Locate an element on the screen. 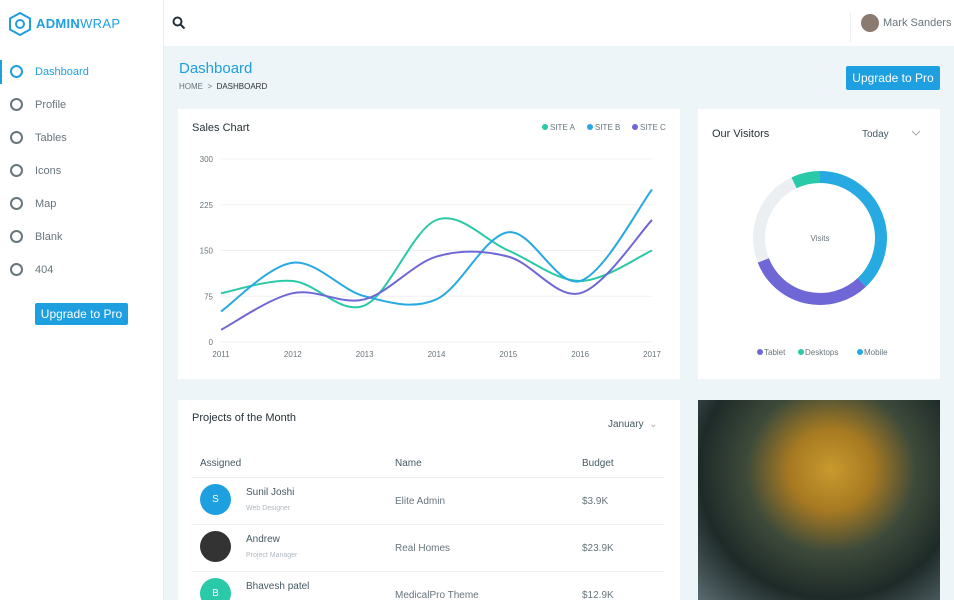 This screenshot has height=600, width=954. legend-label: SITE C is located at coordinates (653, 127).